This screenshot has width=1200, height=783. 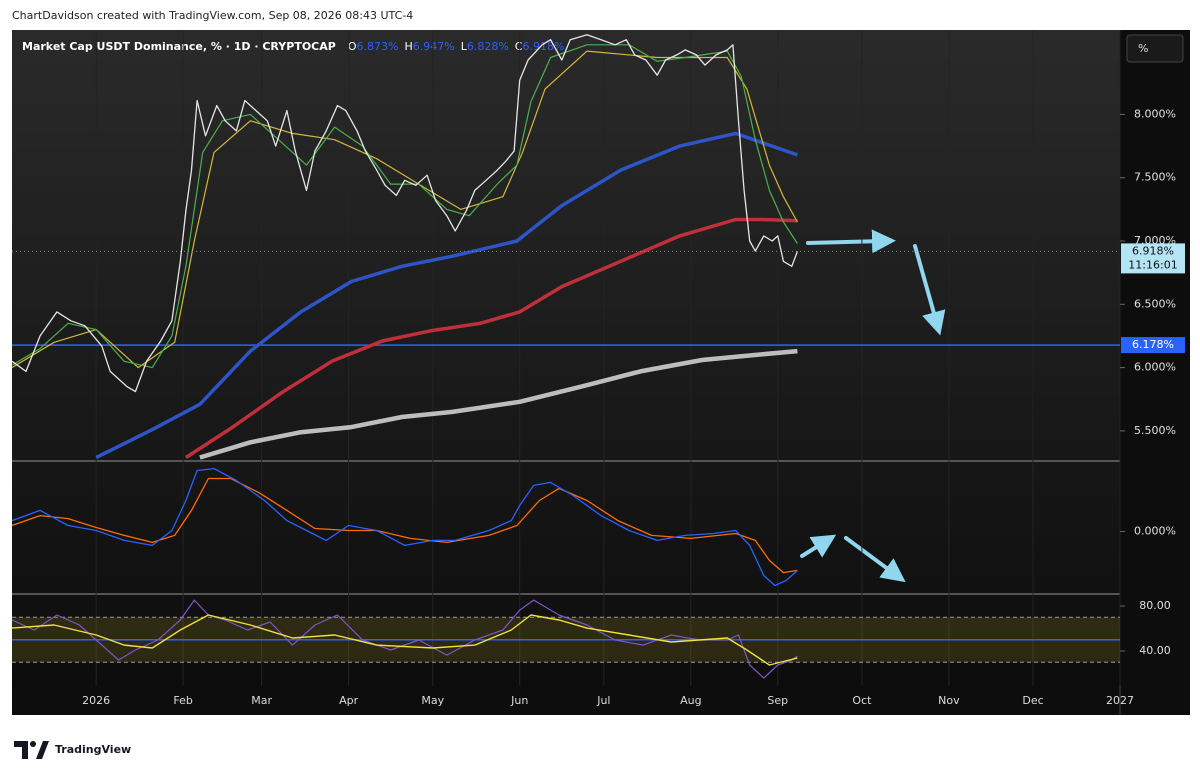 I want to click on price-axis, so click(x=1155, y=372).